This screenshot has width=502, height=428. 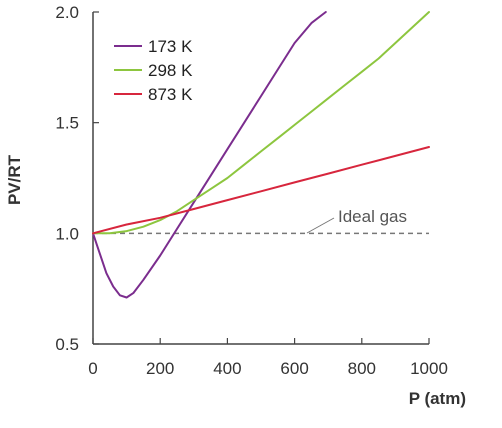 What do you see at coordinates (227, 368) in the screenshot?
I see `x-tick-label: 400` at bounding box center [227, 368].